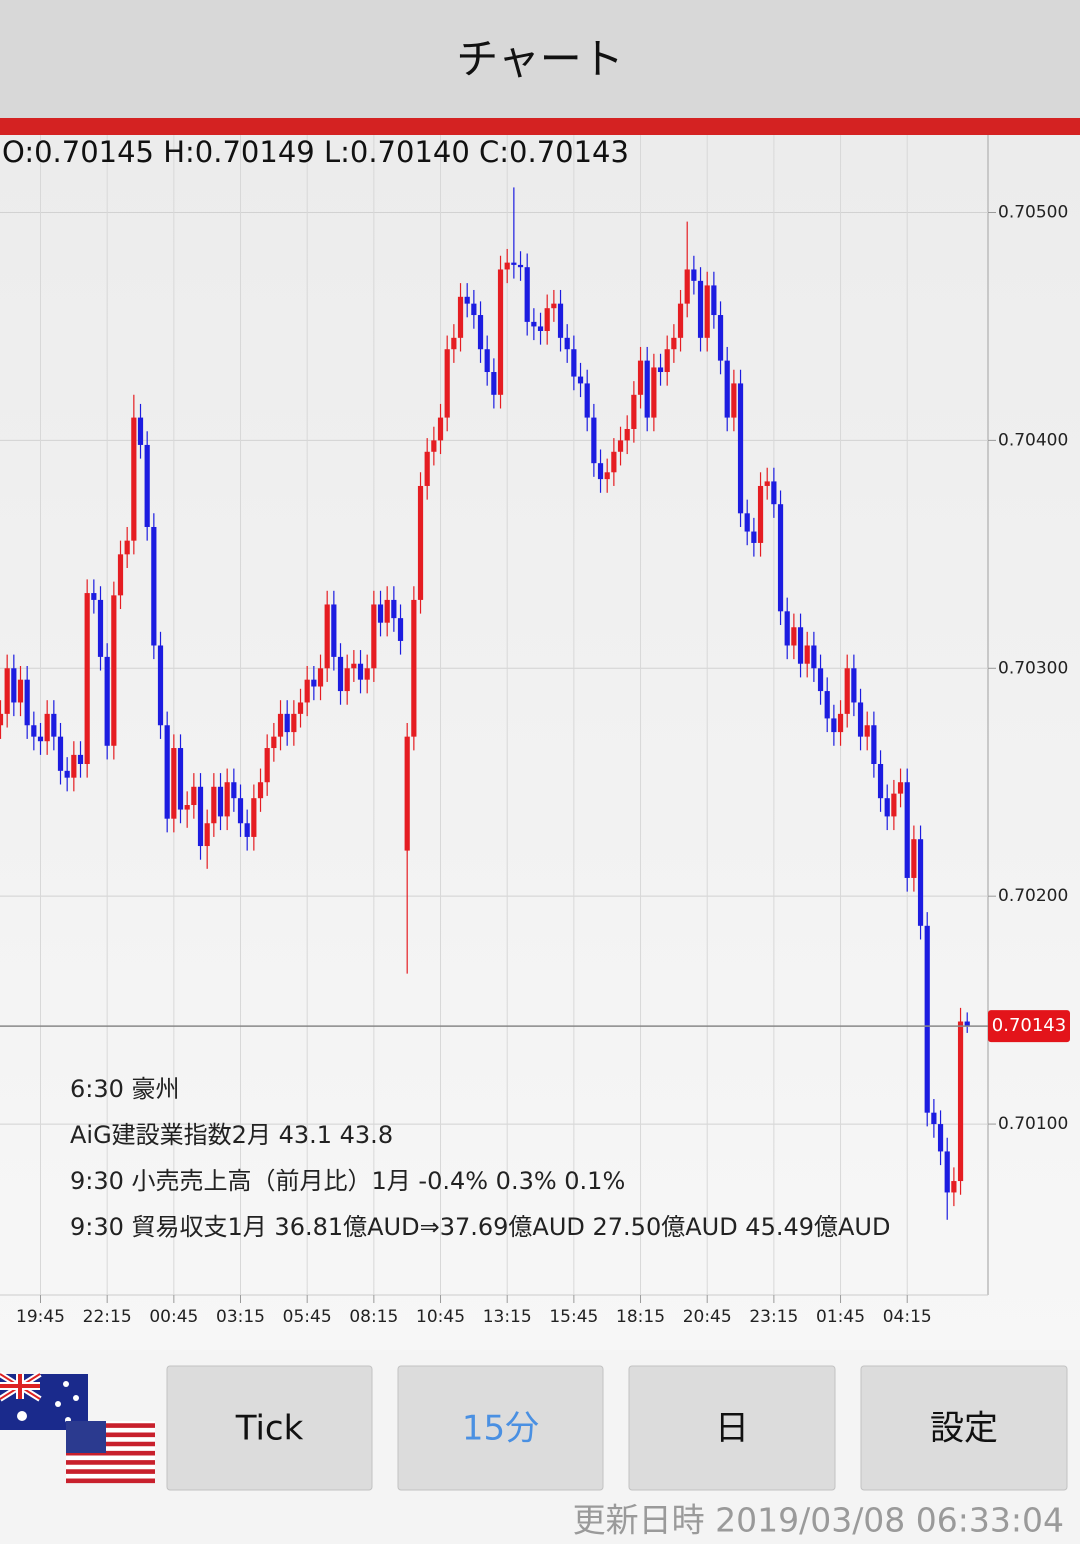 The image size is (1080, 1544). I want to click on button: 設定, so click(964, 1428).